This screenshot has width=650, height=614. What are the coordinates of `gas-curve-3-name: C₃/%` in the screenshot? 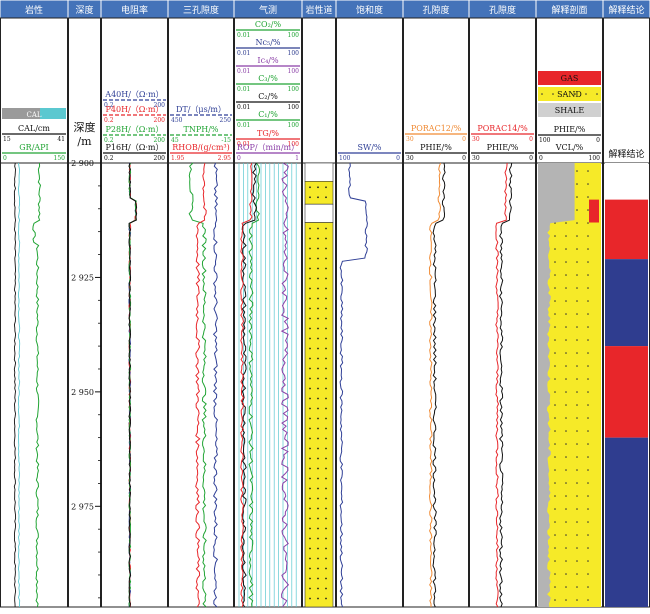 It's located at (268, 78).